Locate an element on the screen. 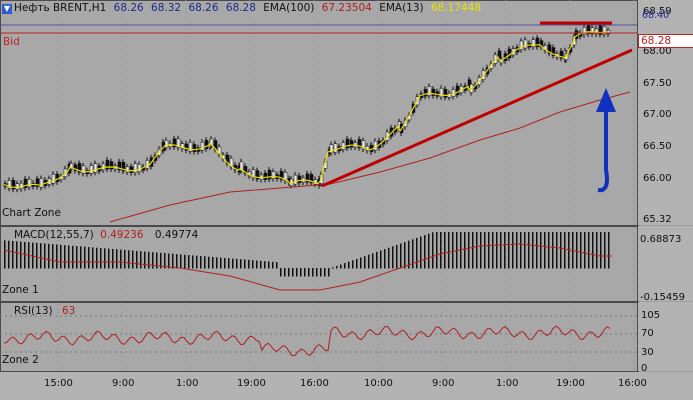 This screenshot has height=400, width=693. price-tick: 68.00 is located at coordinates (657, 51).